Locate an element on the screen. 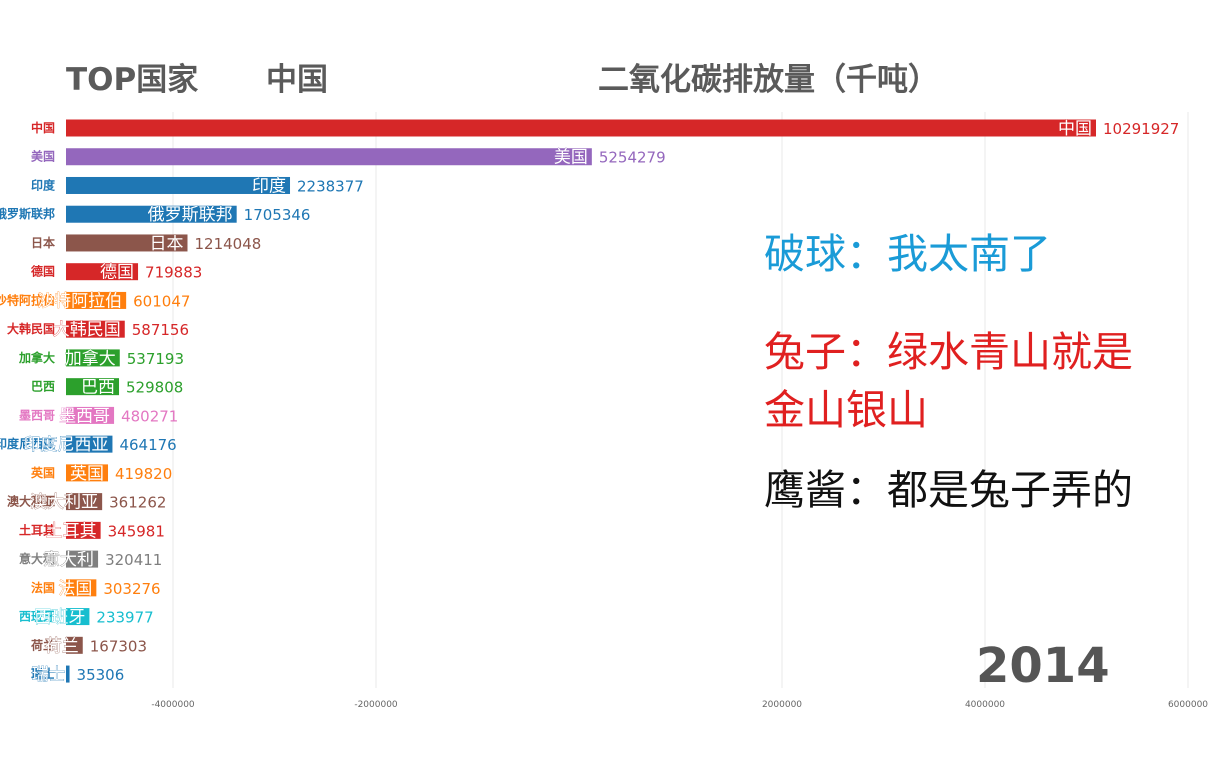 The height and width of the screenshot is (768, 1228). bar-name-label: 法国 is located at coordinates (75, 589).